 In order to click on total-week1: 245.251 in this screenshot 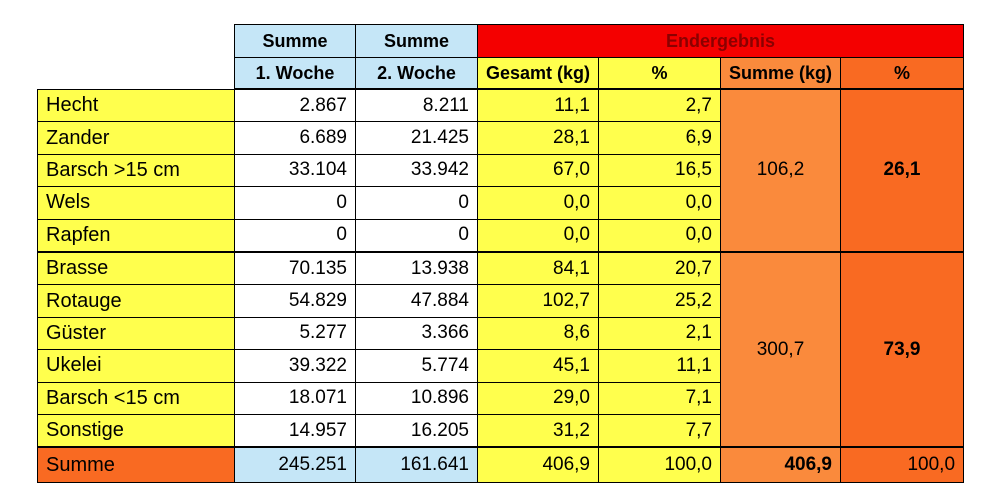, I will do `click(295, 465)`.